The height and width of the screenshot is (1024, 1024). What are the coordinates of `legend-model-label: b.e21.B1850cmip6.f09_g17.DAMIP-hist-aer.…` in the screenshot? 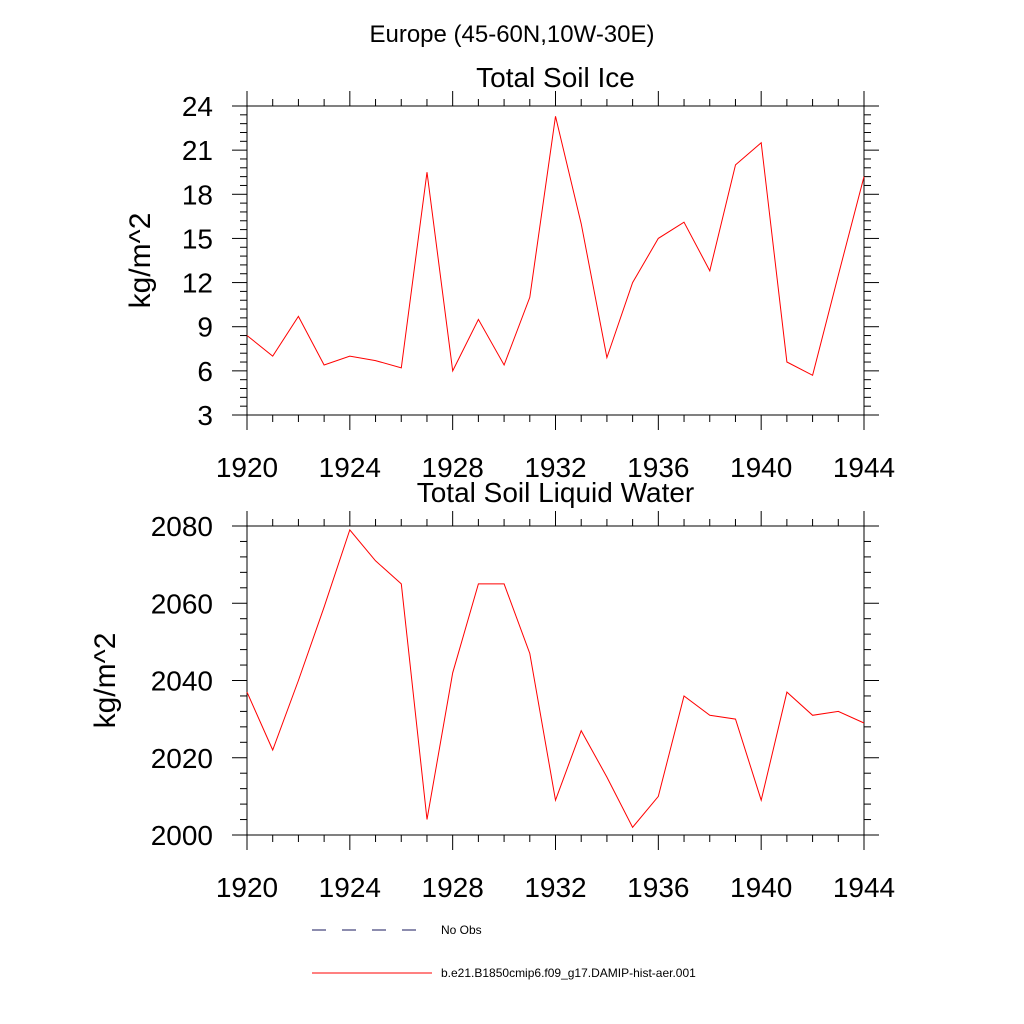 It's located at (568, 973).